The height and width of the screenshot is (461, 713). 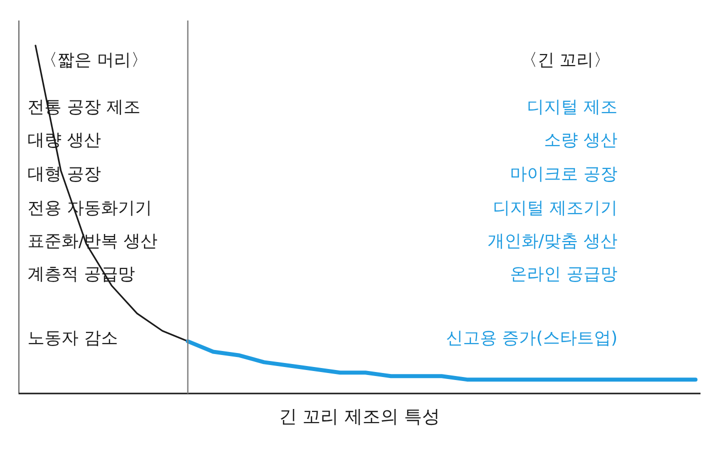 What do you see at coordinates (564, 174) in the screenshot?
I see `annotation: 마이크로 공장` at bounding box center [564, 174].